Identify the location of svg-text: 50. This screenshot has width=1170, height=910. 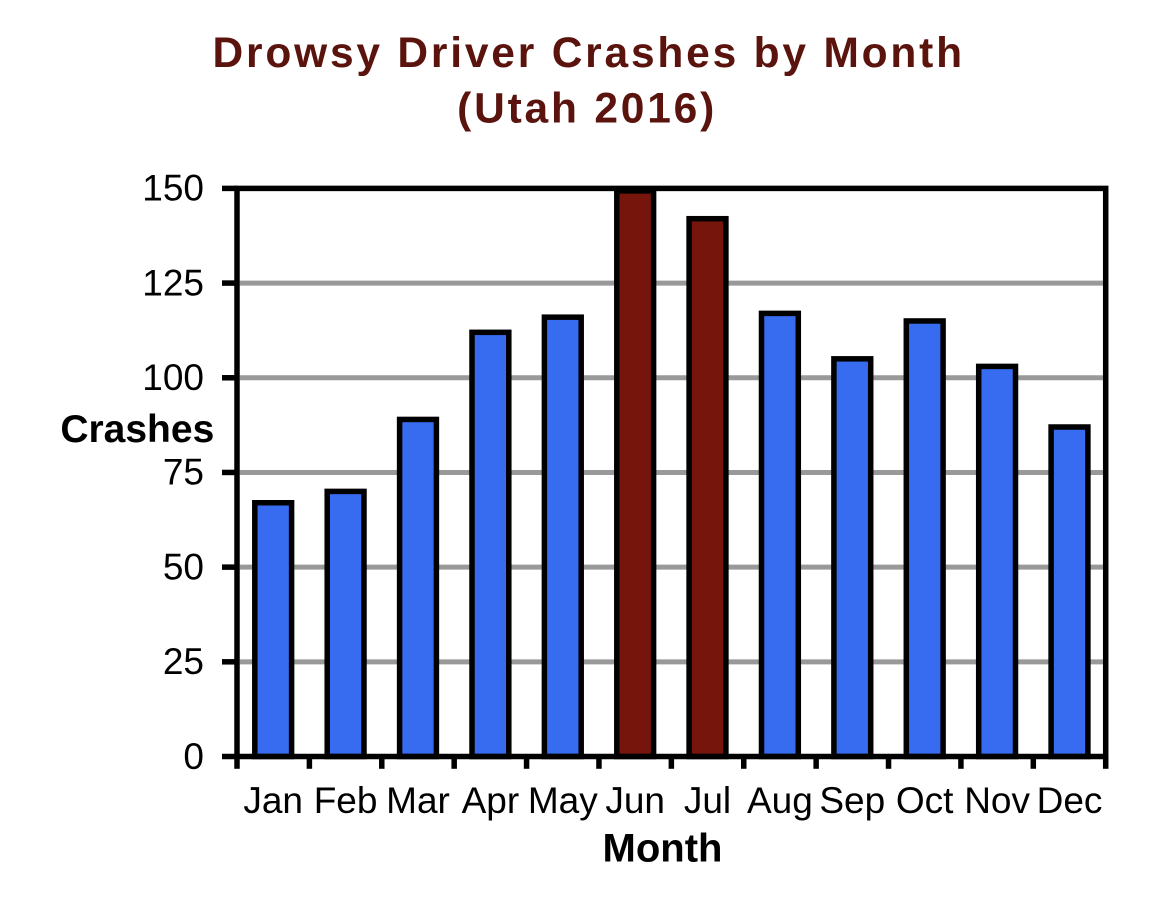
(183, 566).